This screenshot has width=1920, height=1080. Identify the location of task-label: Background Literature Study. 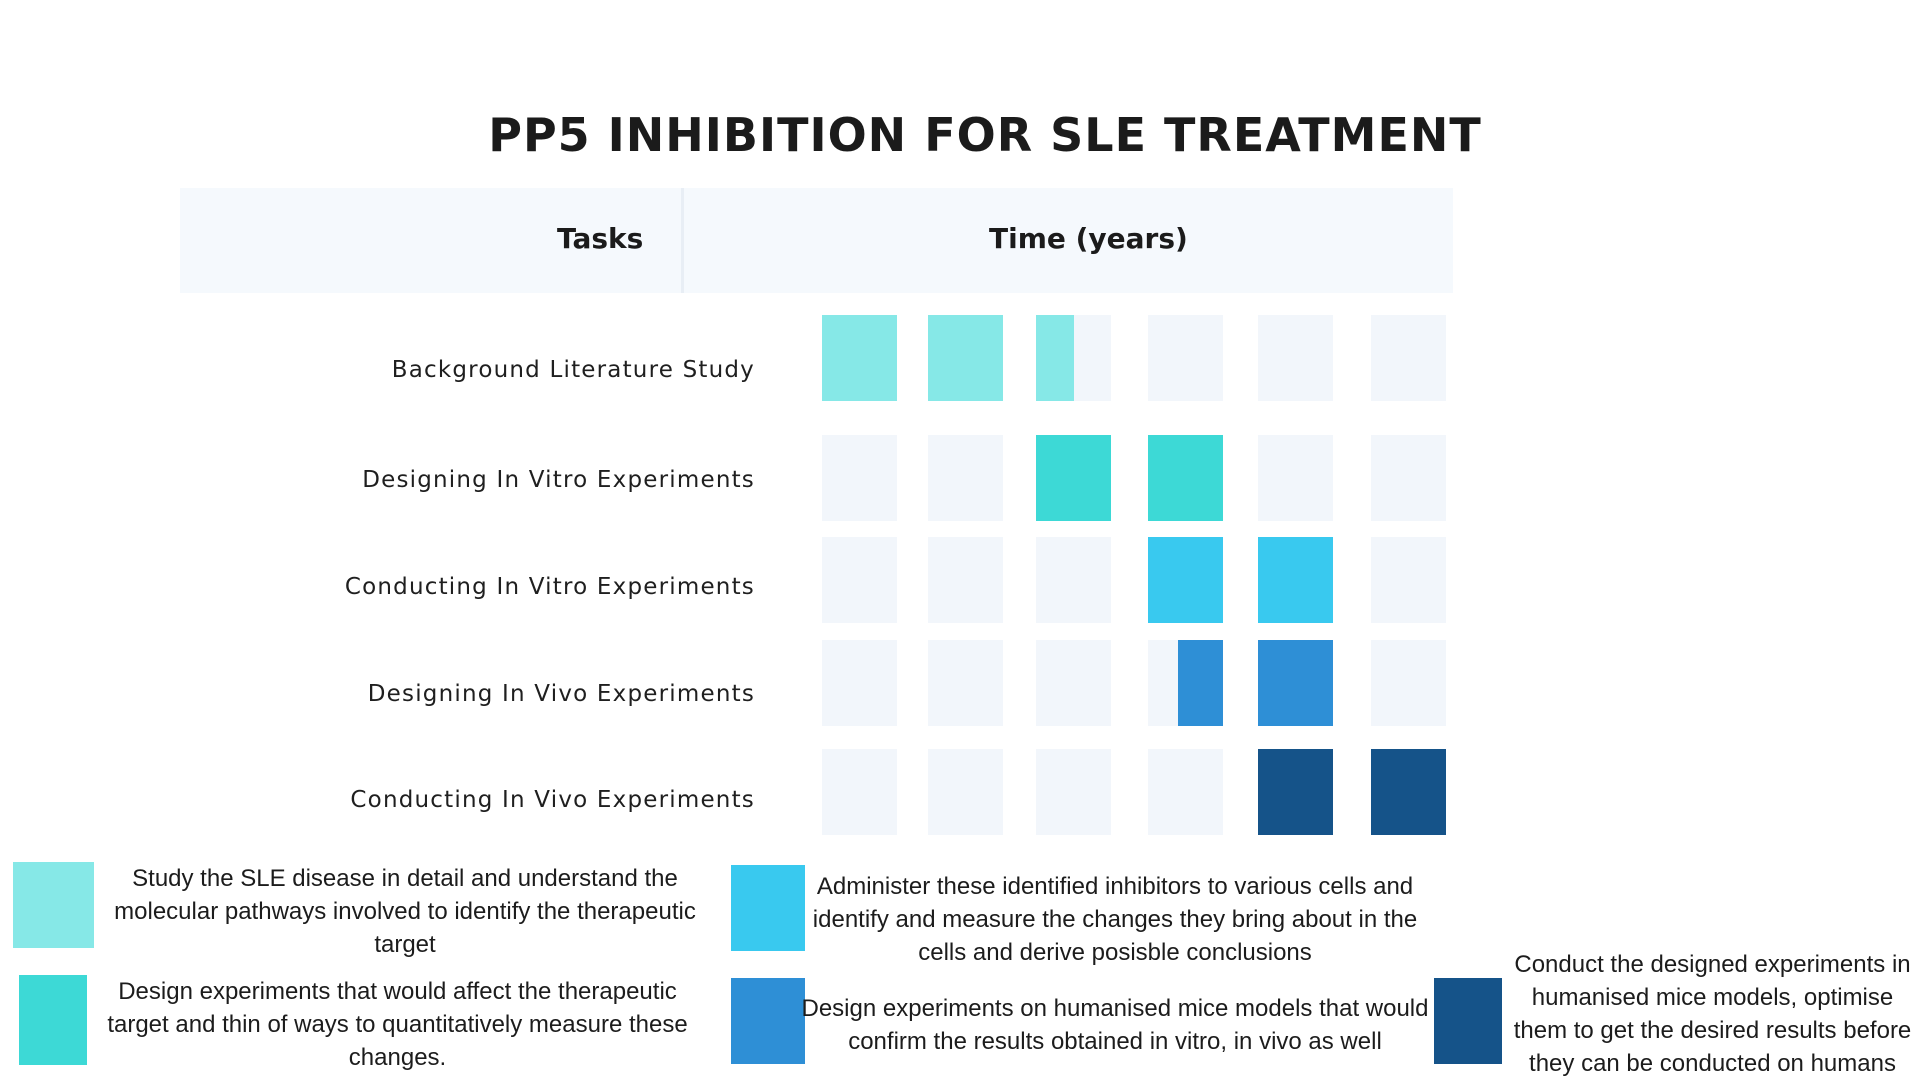
(573, 370).